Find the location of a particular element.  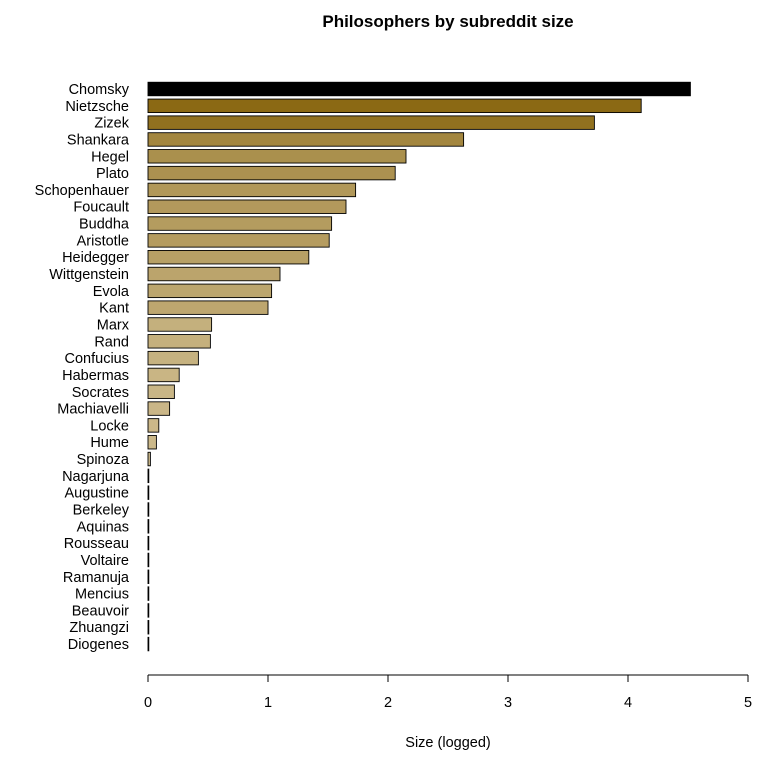

bar-ramanuja is located at coordinates (148, 576).